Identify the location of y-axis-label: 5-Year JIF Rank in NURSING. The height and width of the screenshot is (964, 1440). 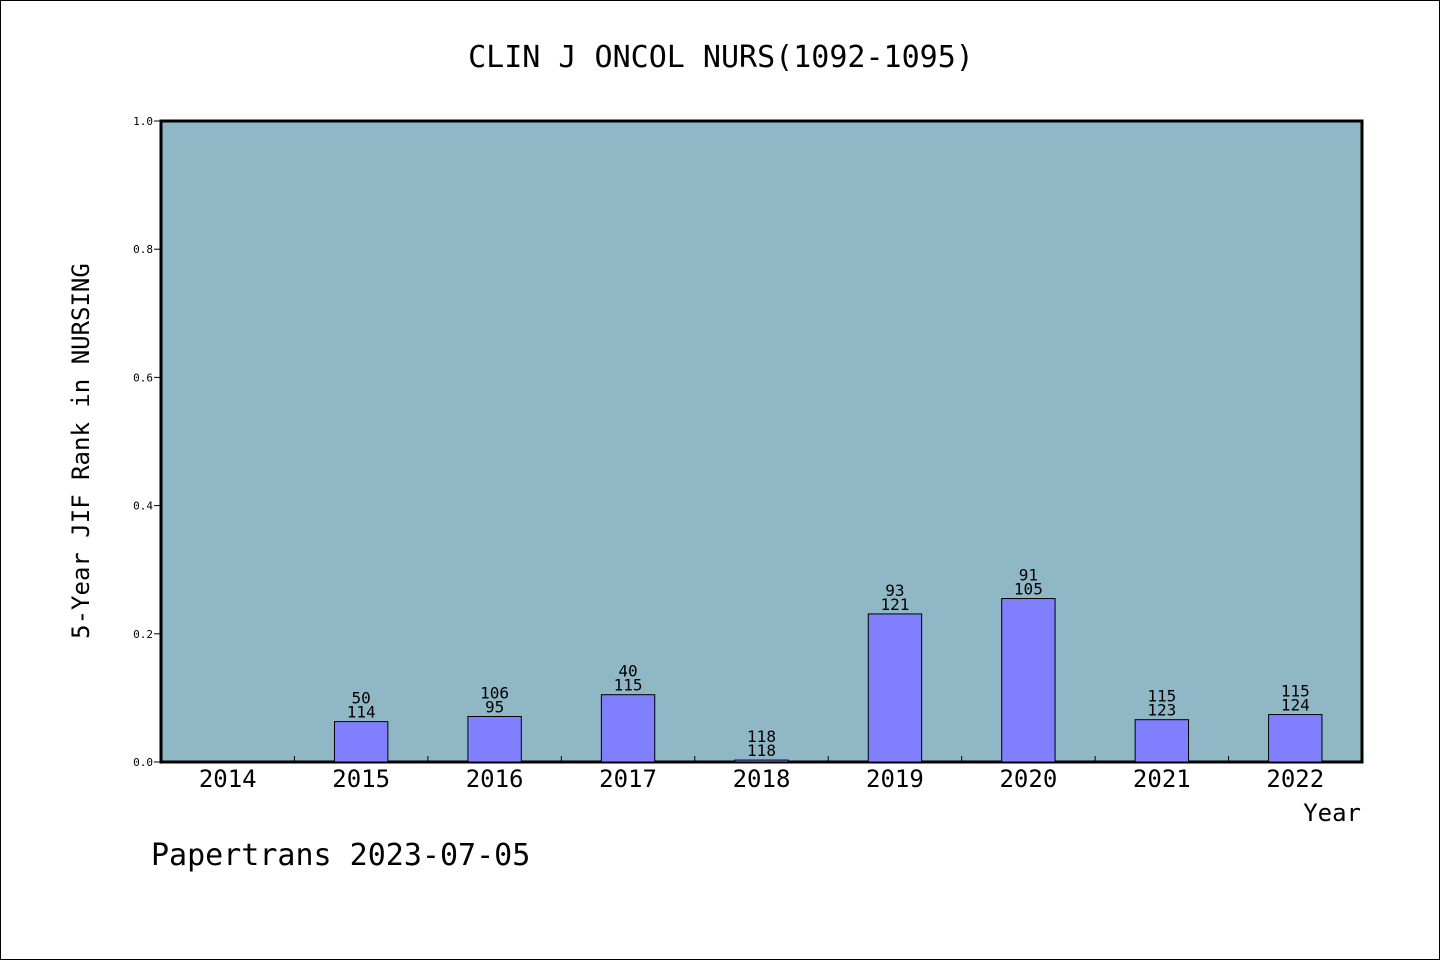
(81, 451).